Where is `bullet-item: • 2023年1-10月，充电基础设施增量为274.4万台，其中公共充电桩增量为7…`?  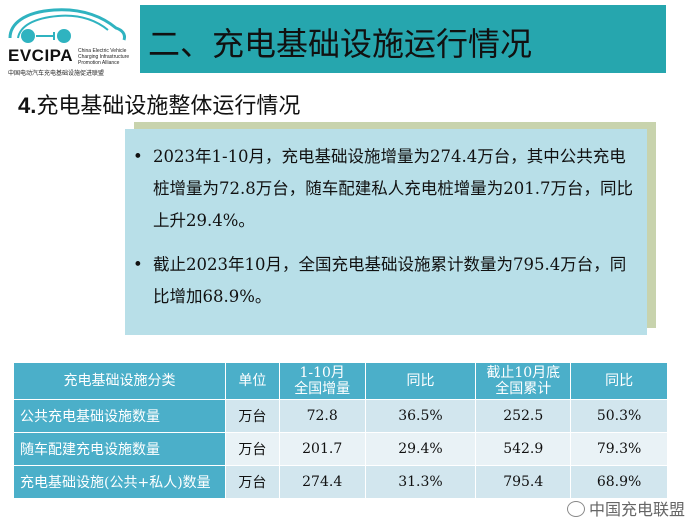
bullet-item: • 2023年1-10月，充电基础设施增量为274.4万台，其中公共充电桩增量为7… is located at coordinates (383, 188).